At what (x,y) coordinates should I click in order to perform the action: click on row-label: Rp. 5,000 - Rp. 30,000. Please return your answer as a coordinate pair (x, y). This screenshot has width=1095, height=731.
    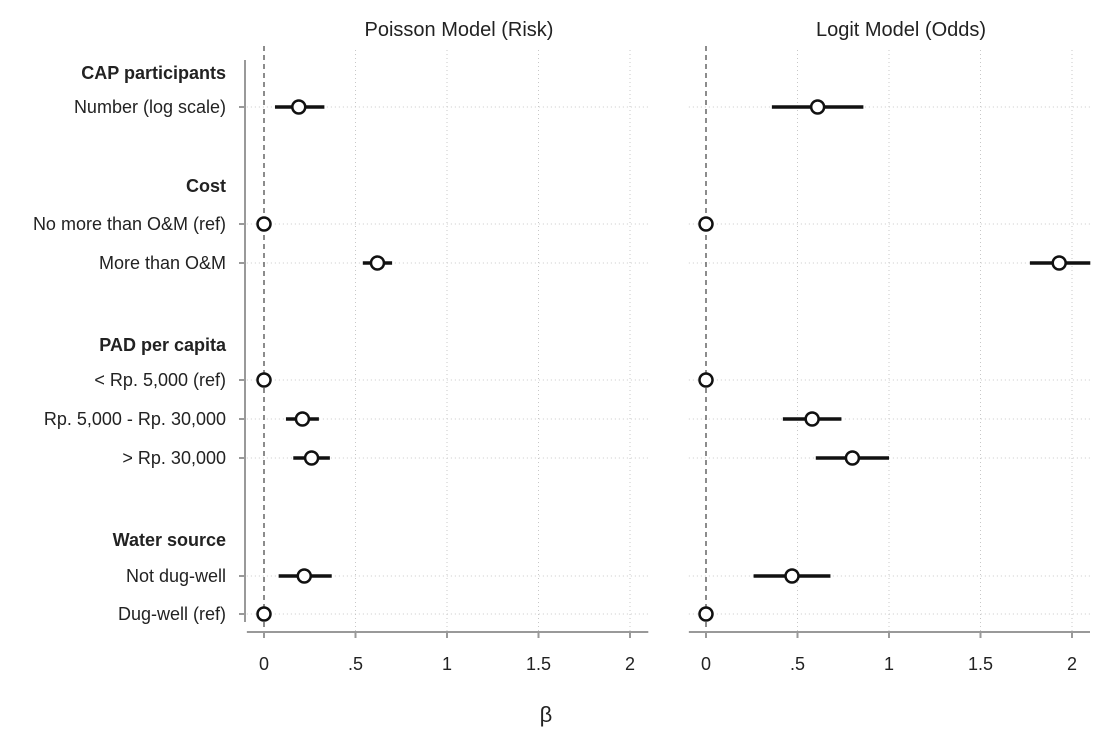
    Looking at the image, I should click on (135, 419).